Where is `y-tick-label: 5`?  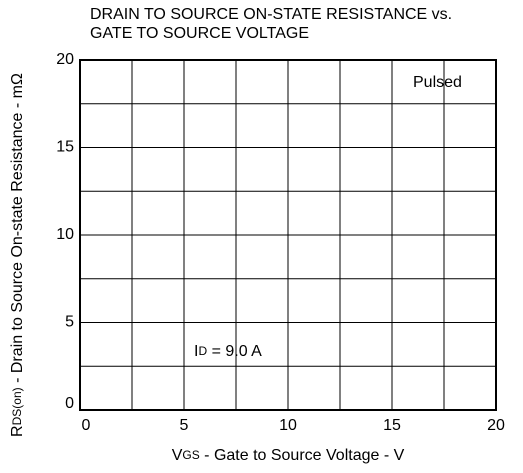
y-tick-label: 5 is located at coordinates (69, 322).